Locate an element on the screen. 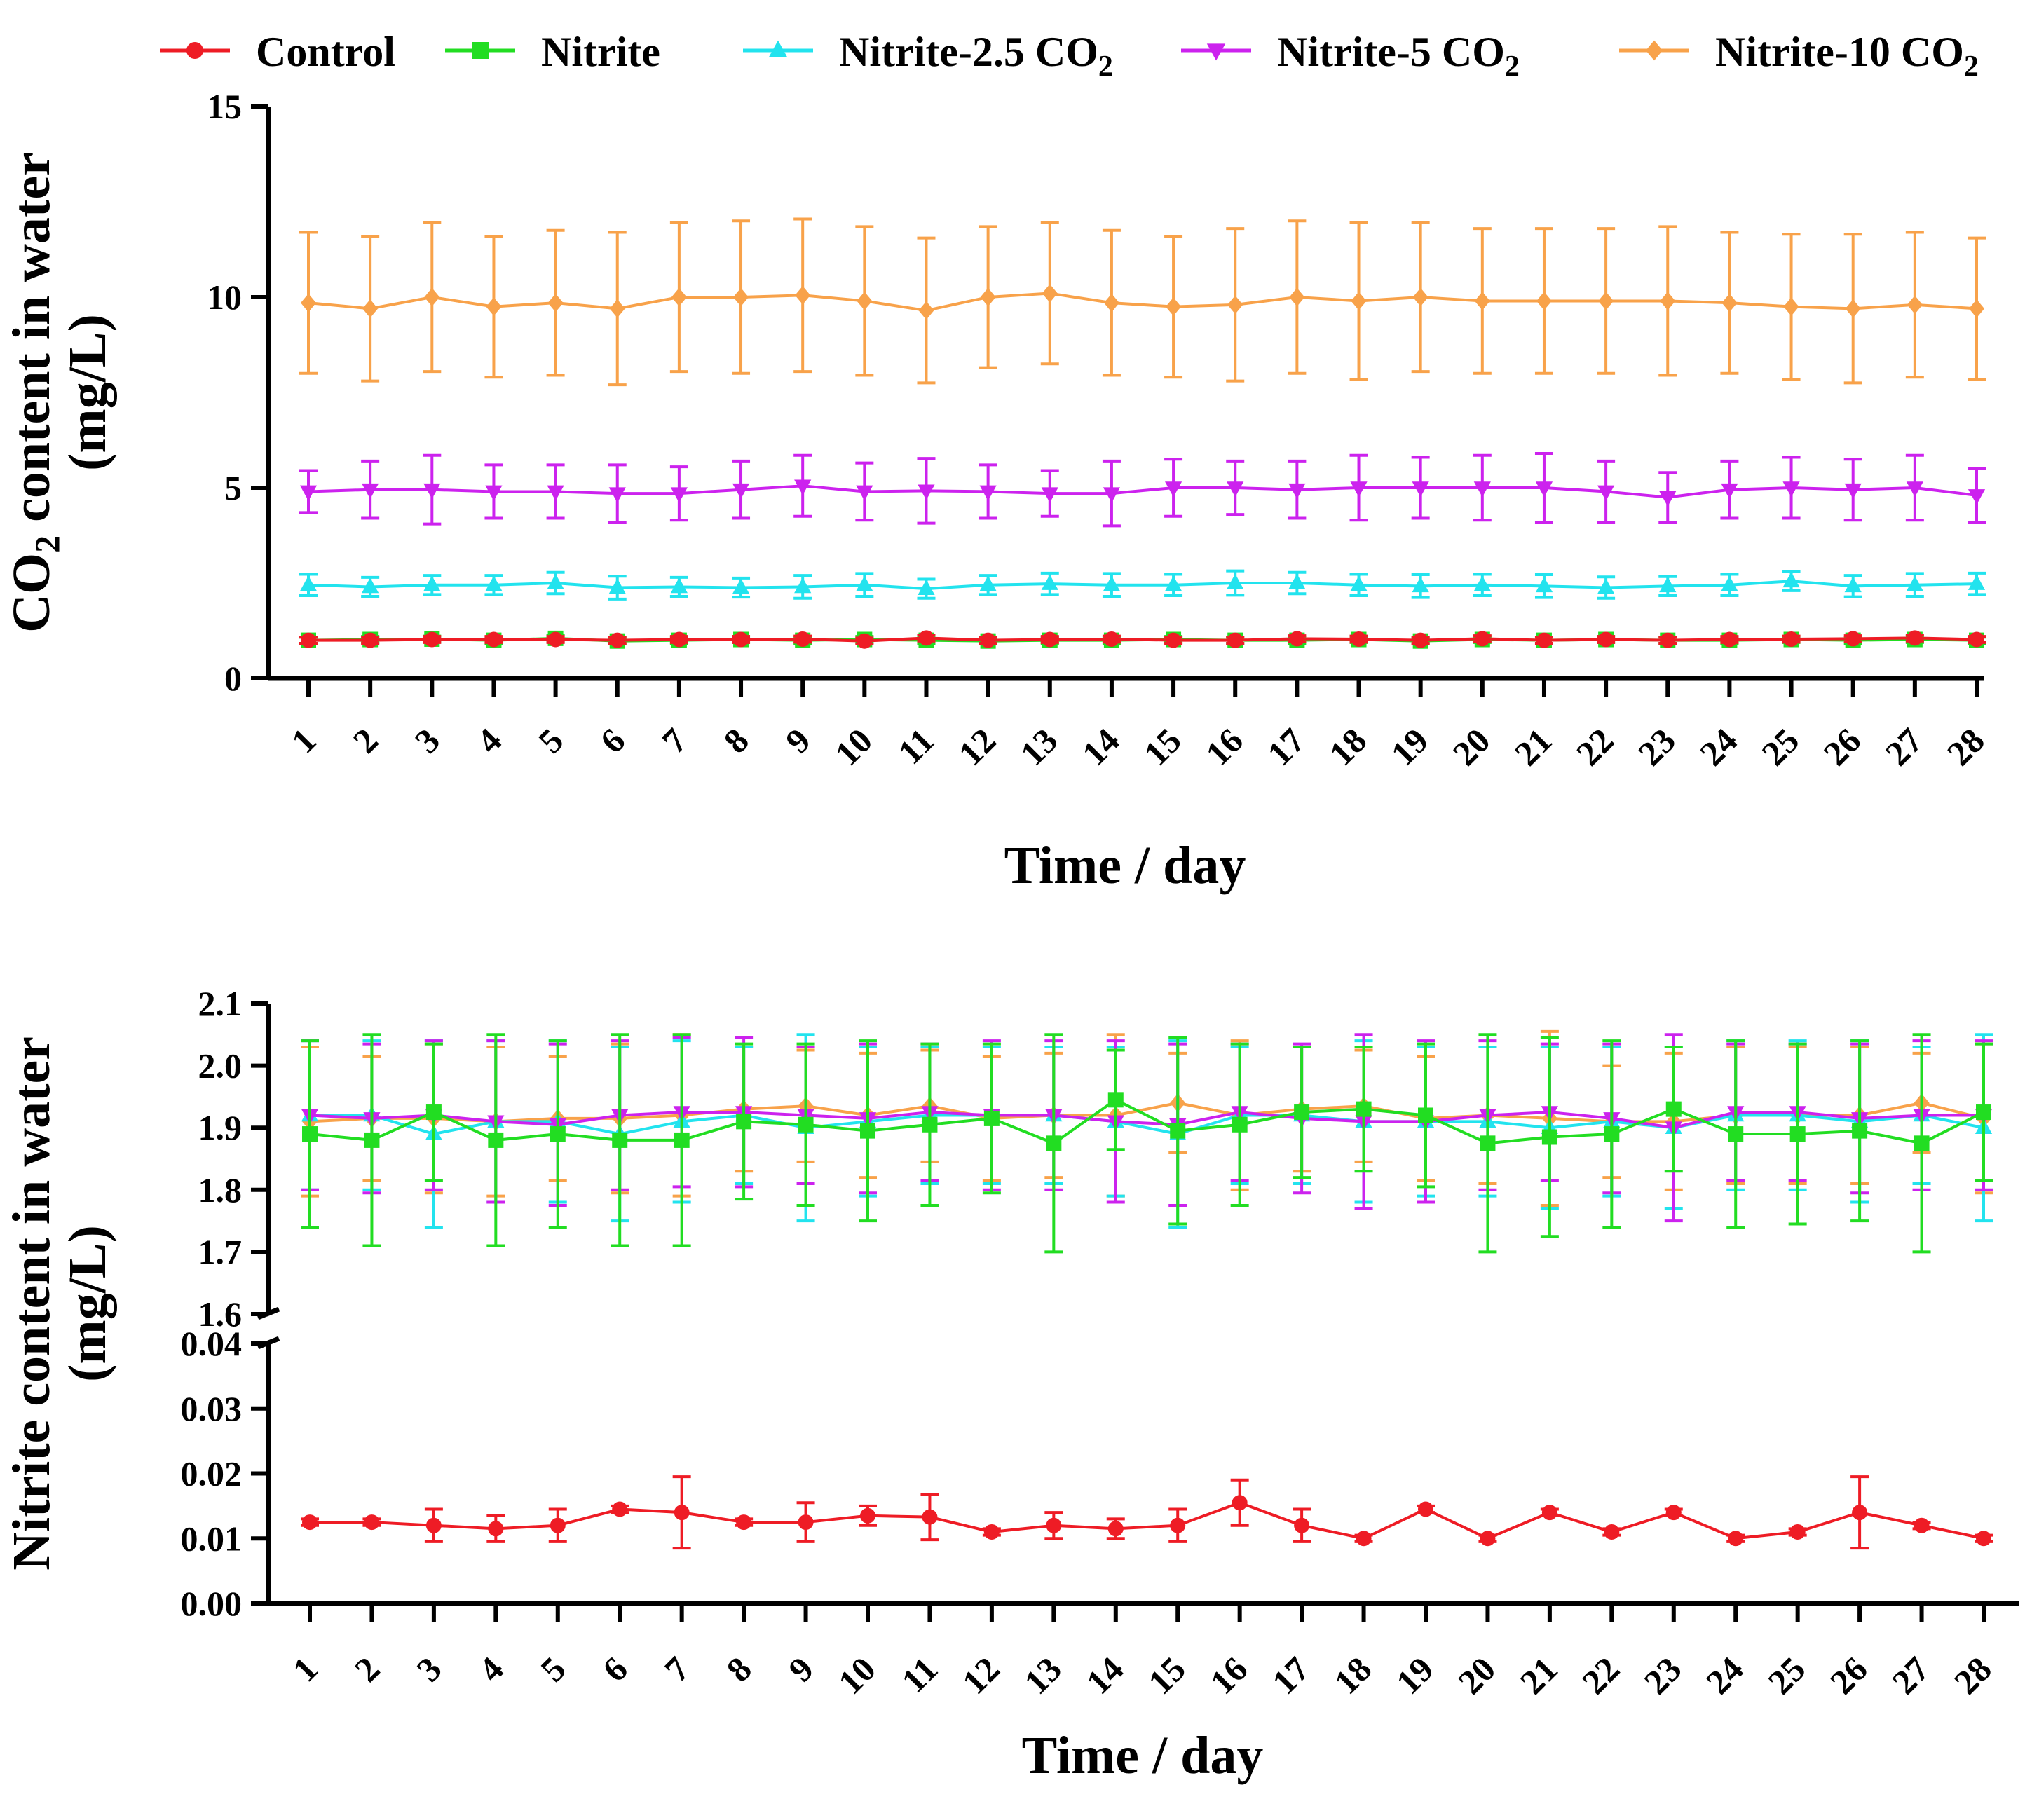 The height and width of the screenshot is (1820, 2032). y-tick-label: 1.9 is located at coordinates (221, 1127).